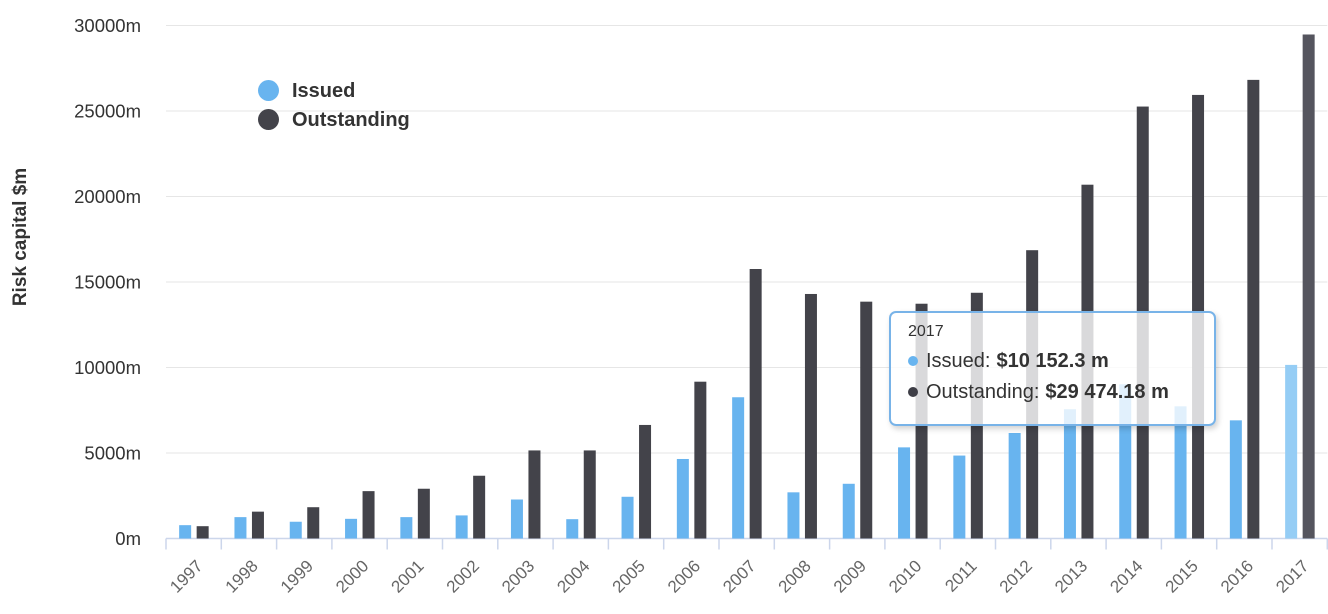 The width and height of the screenshot is (1328, 614). I want to click on x-tick-label-2016: 2016, so click(1237, 576).